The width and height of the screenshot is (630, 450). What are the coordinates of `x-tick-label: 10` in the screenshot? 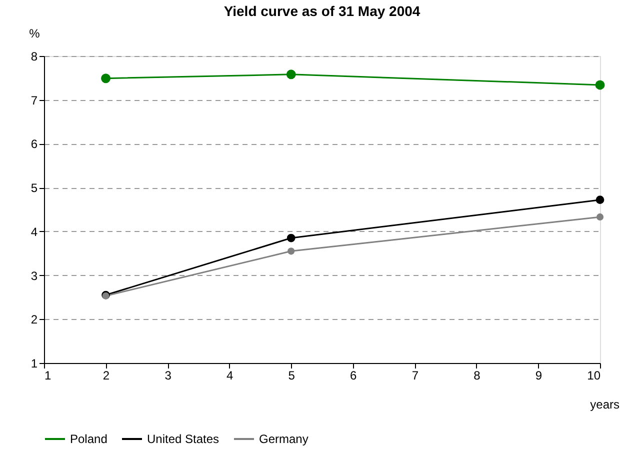 It's located at (594, 375).